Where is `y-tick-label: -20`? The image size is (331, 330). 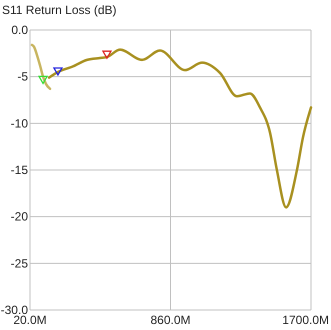
y-tick-label: -20 is located at coordinates (19, 217).